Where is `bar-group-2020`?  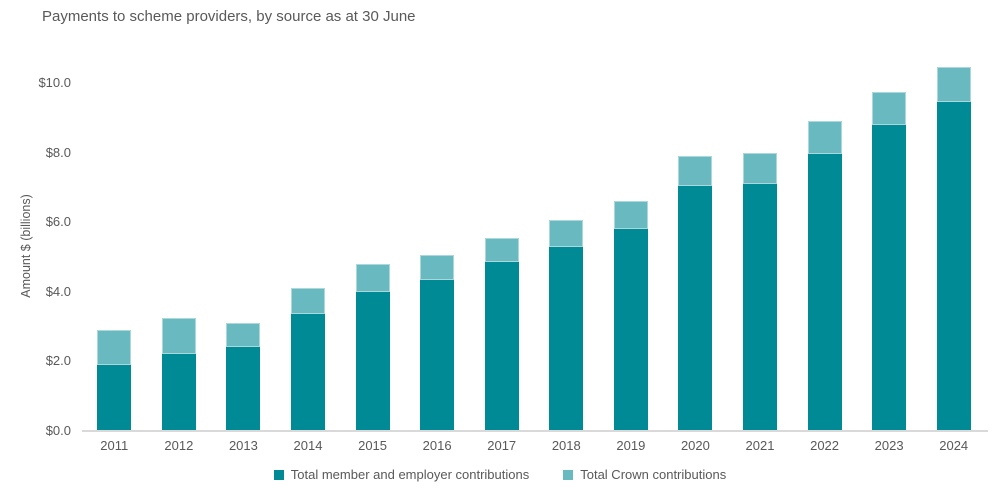 bar-group-2020 is located at coordinates (695, 293).